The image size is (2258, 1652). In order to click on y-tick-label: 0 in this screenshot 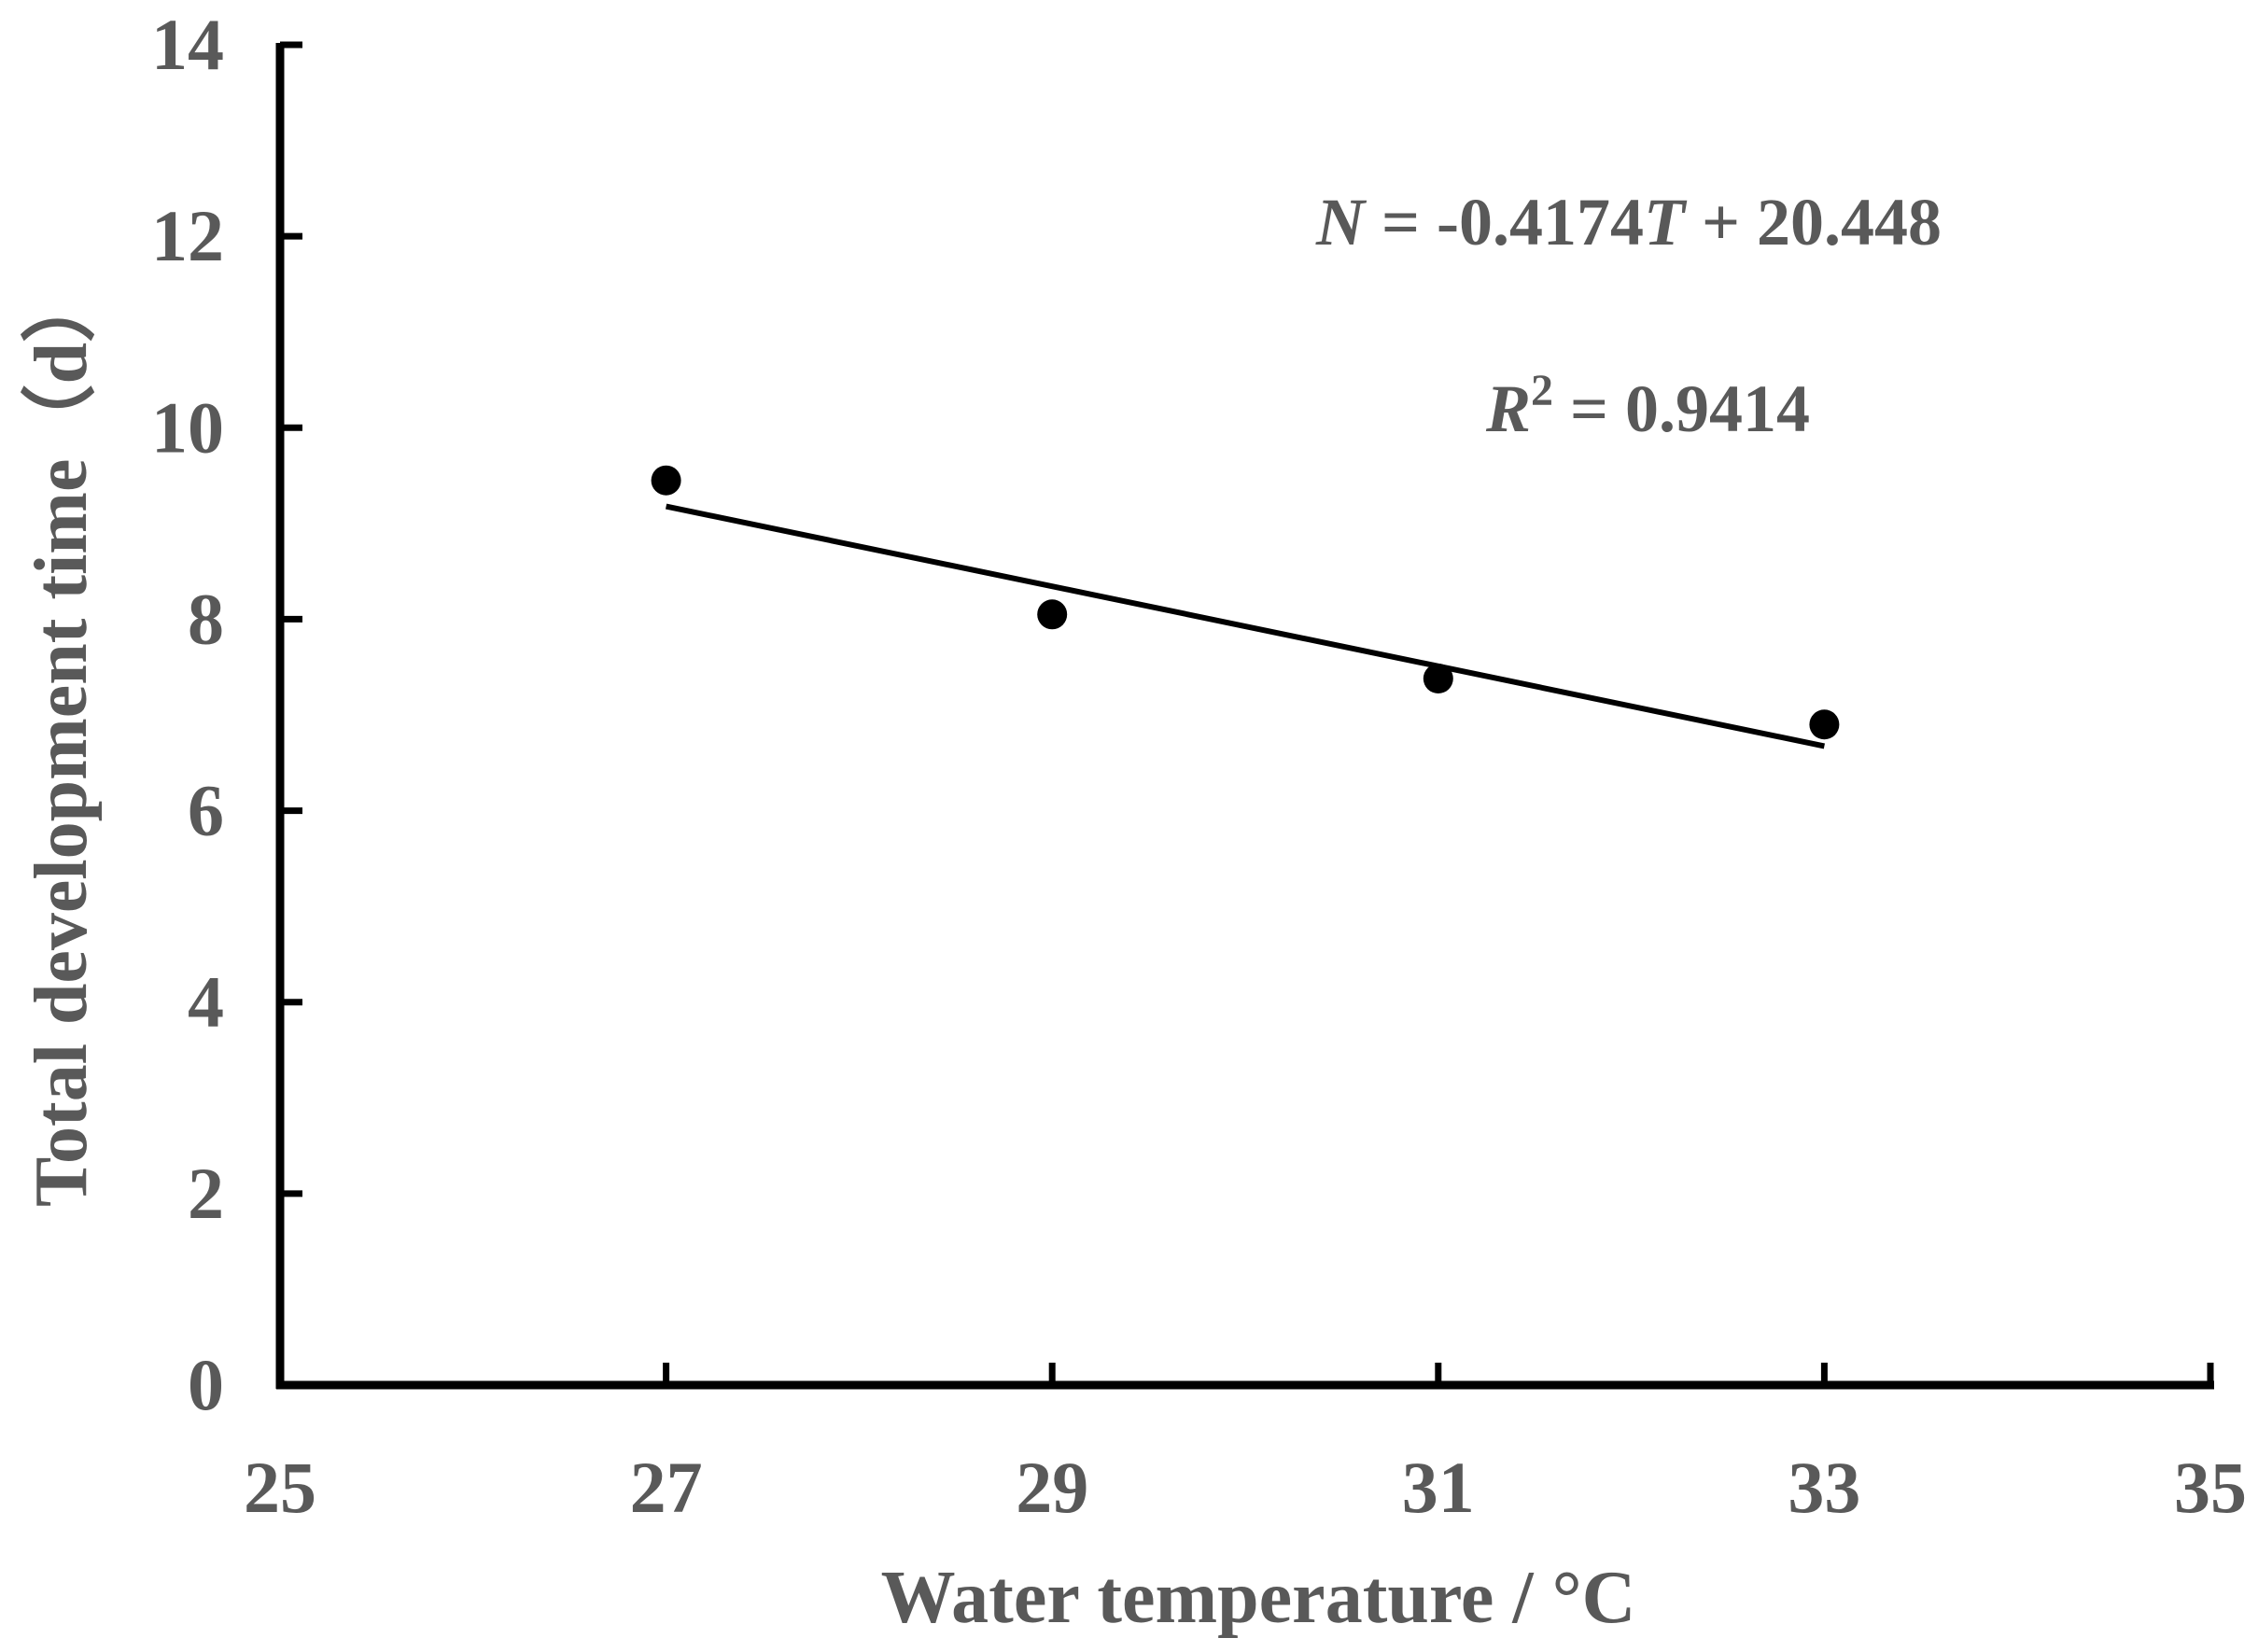, I will do `click(206, 1384)`.